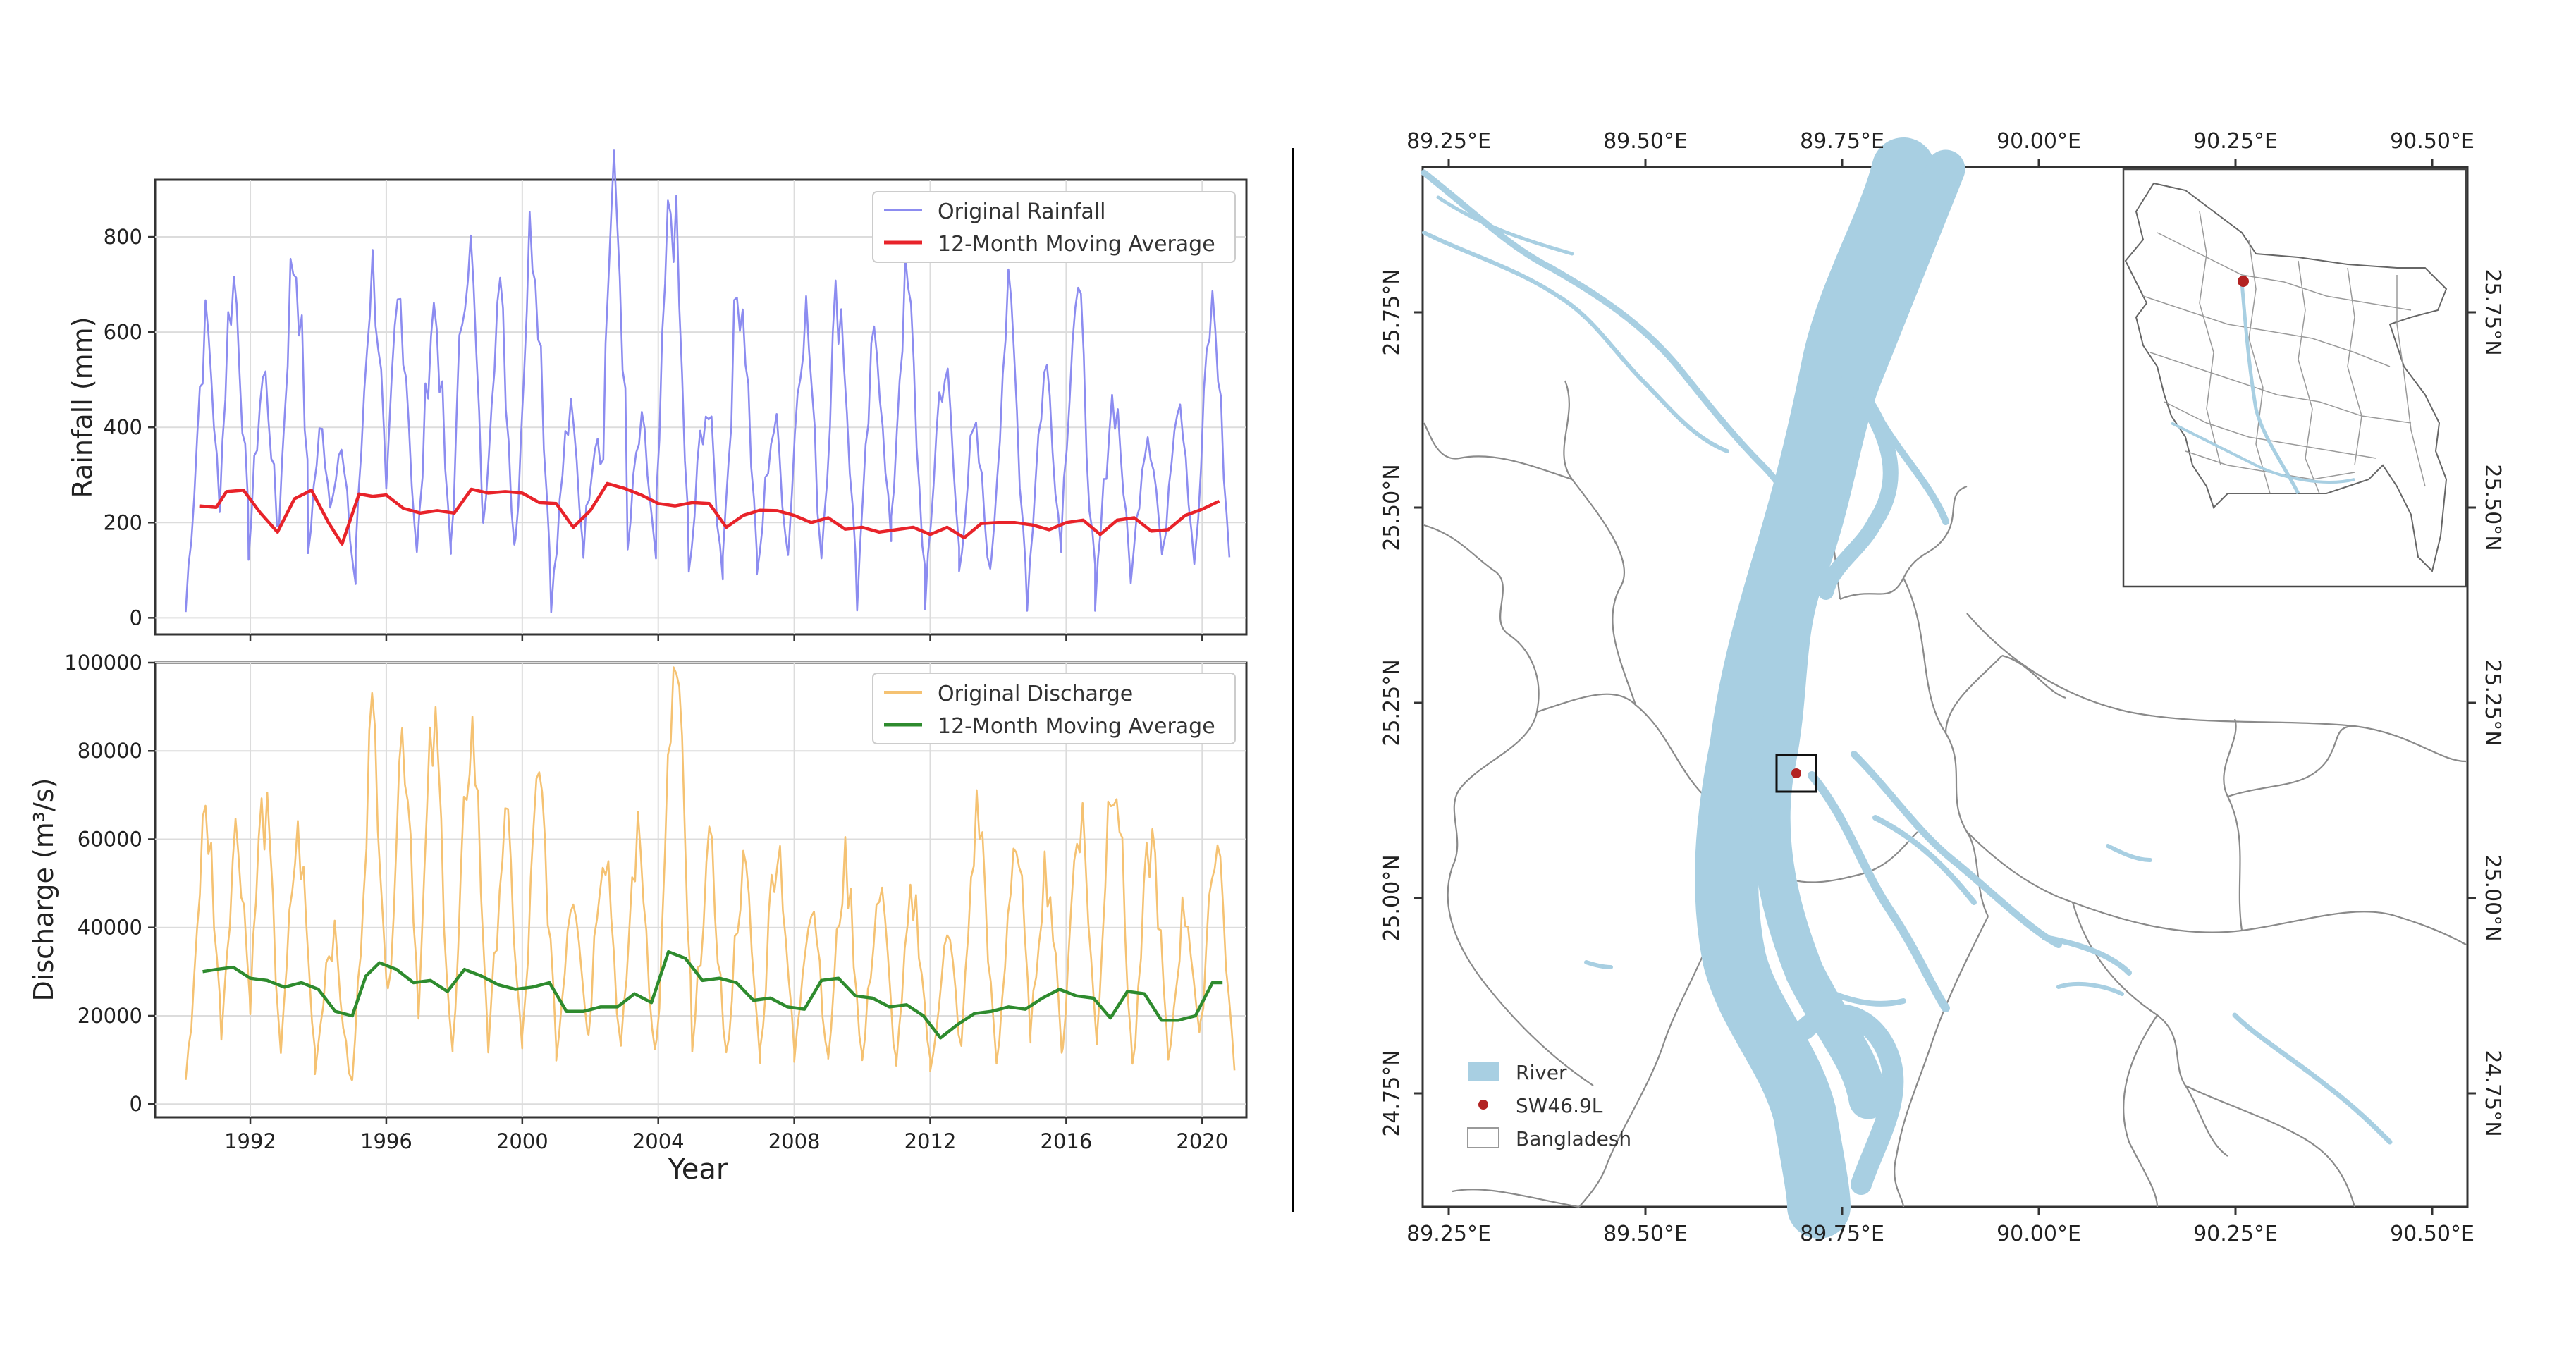 The width and height of the screenshot is (2576, 1357). Describe the element at coordinates (123, 427) in the screenshot. I see `rainfall-y-tick-label: 400` at that location.